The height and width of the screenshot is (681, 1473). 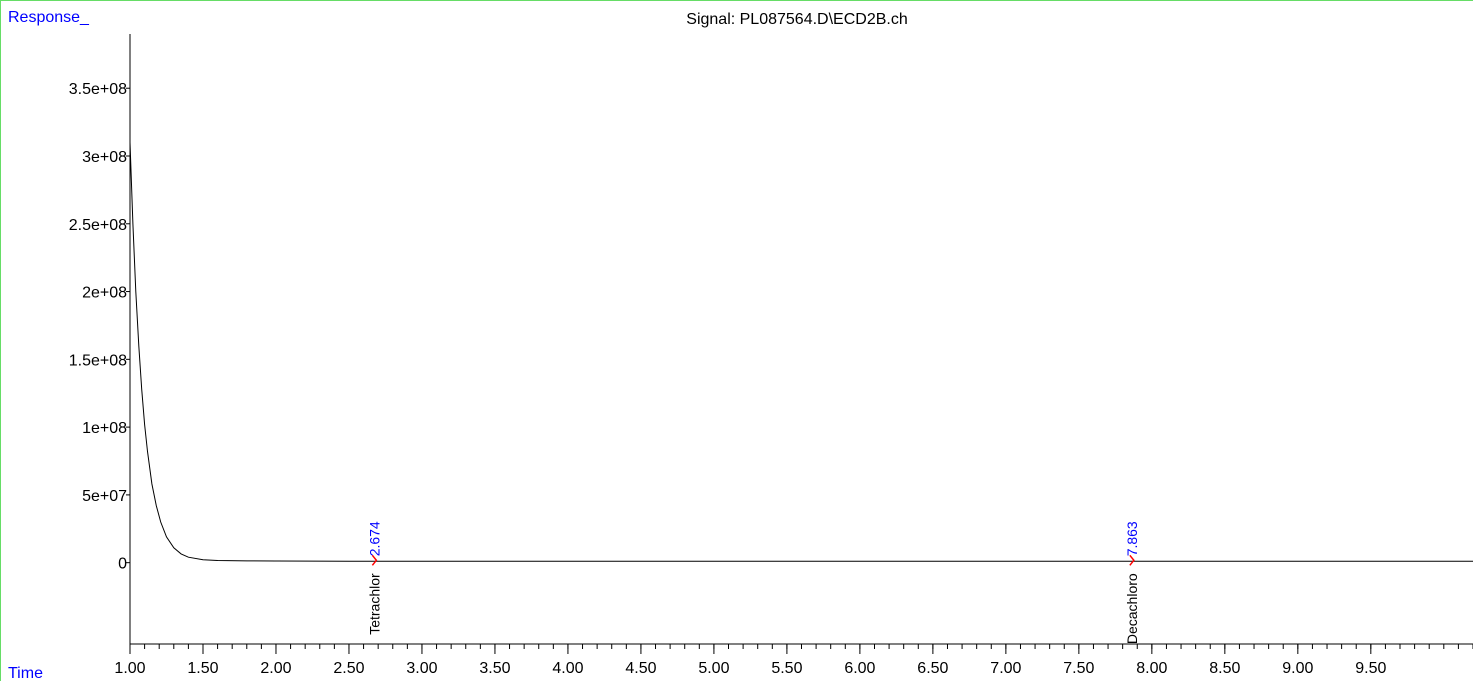 What do you see at coordinates (25, 673) in the screenshot?
I see `x-axis-label: Time` at bounding box center [25, 673].